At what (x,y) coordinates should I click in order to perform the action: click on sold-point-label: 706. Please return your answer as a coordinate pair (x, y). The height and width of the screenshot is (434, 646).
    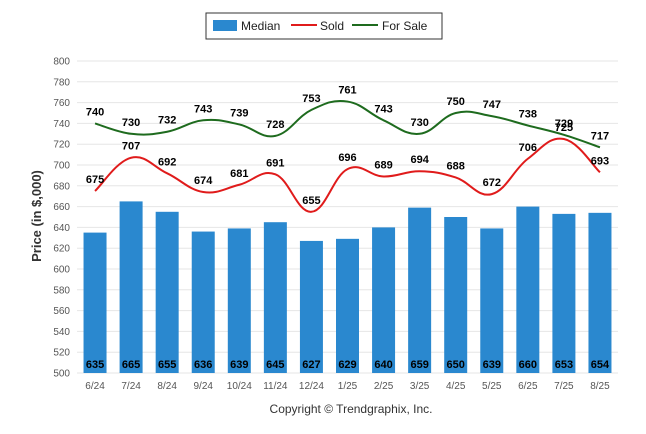
    Looking at the image, I should click on (528, 148).